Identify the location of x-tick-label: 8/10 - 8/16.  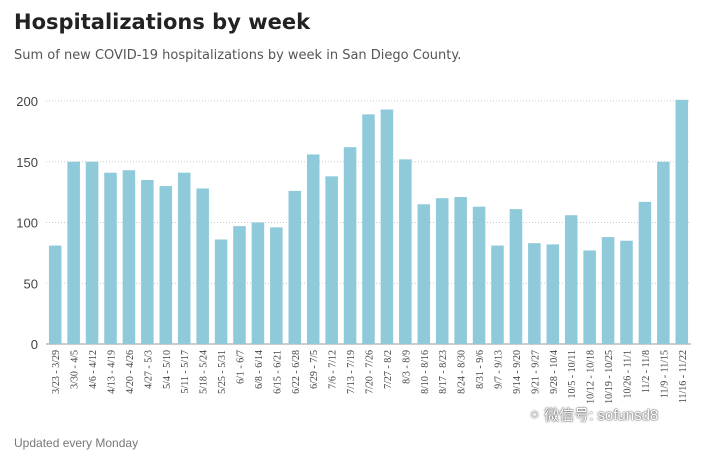
(425, 372).